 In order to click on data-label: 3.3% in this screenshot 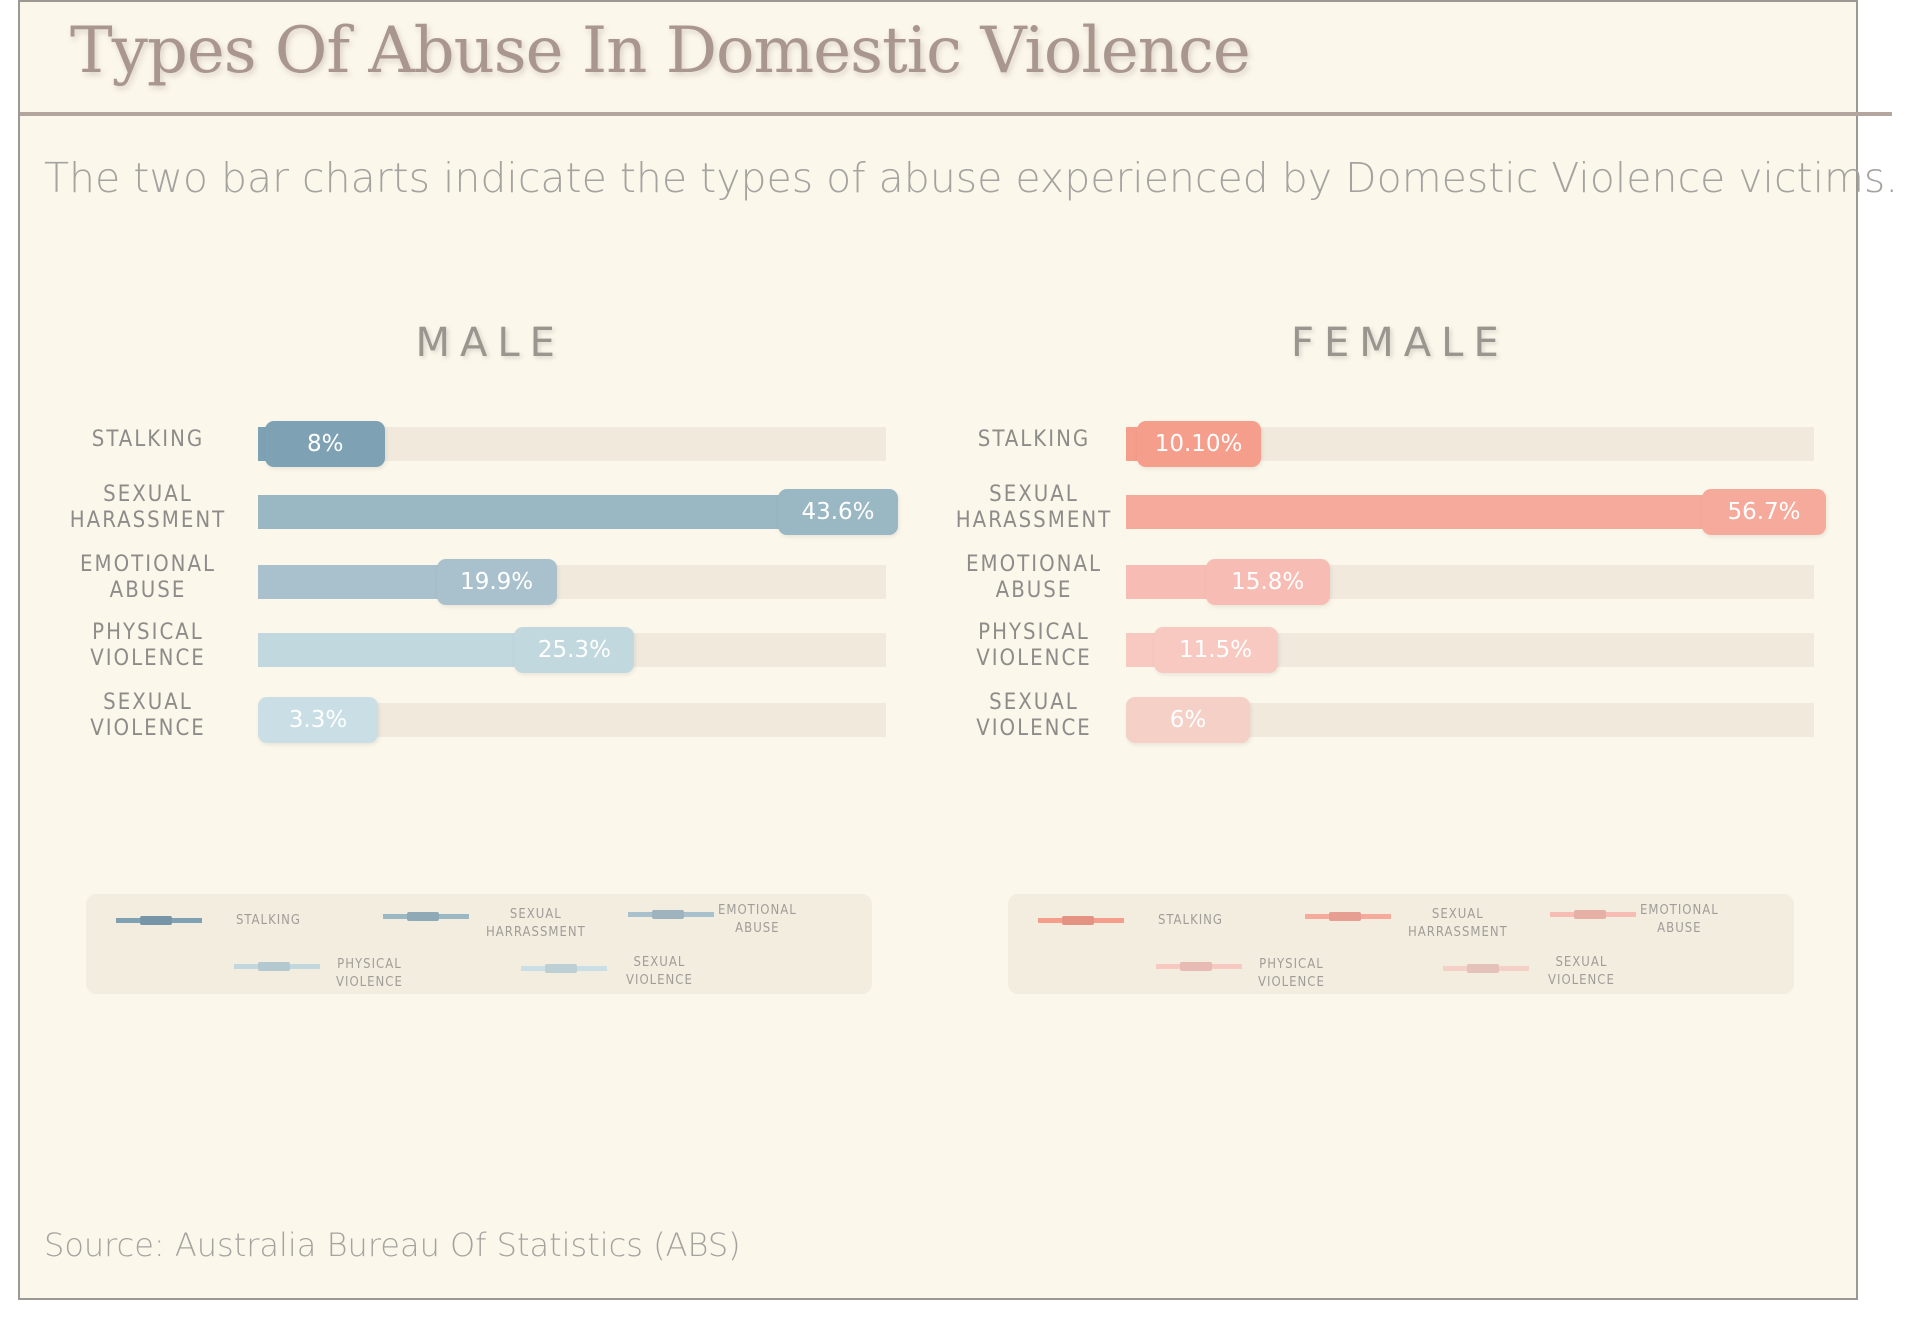, I will do `click(318, 720)`.